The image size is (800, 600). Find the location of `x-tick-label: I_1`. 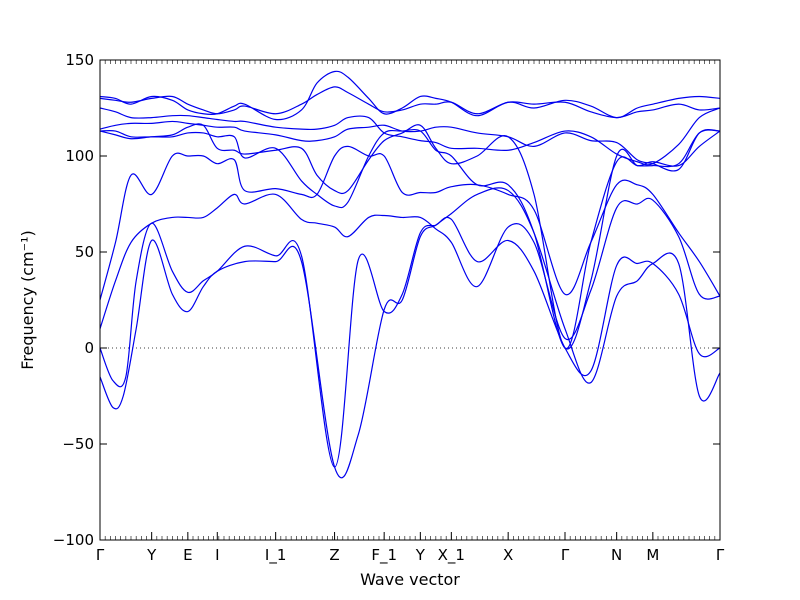

x-tick-label: I_1 is located at coordinates (275, 555).